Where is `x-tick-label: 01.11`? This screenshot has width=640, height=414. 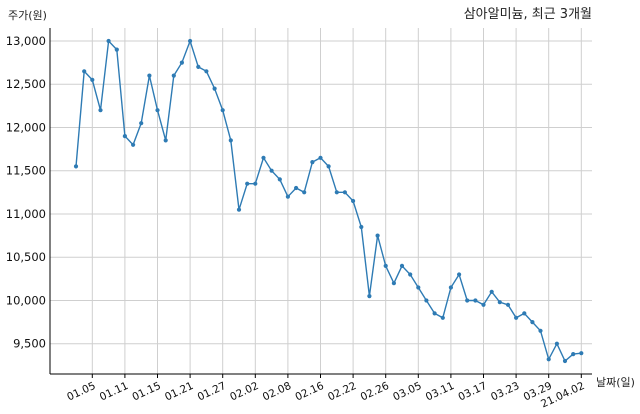
x-tick-label: 01.11 is located at coordinates (114, 392).